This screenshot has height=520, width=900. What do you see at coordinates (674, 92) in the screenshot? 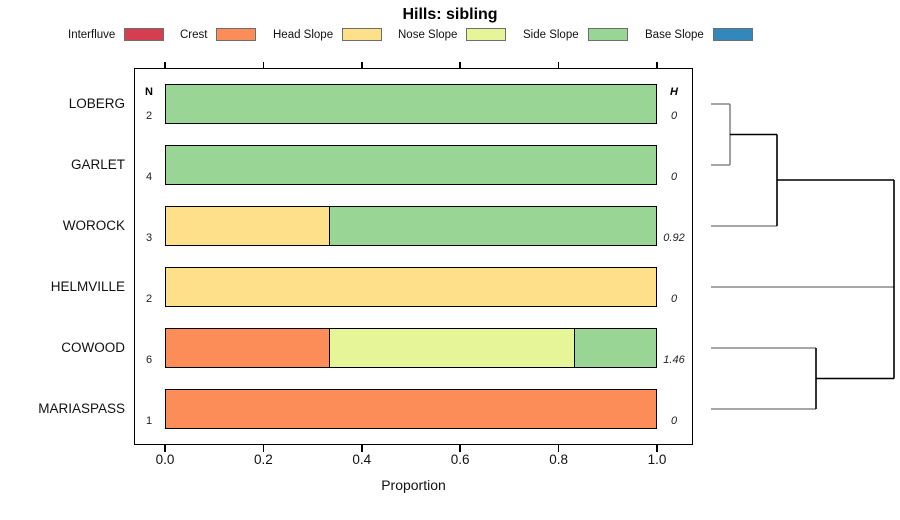
I see `h-column-header: H` at bounding box center [674, 92].